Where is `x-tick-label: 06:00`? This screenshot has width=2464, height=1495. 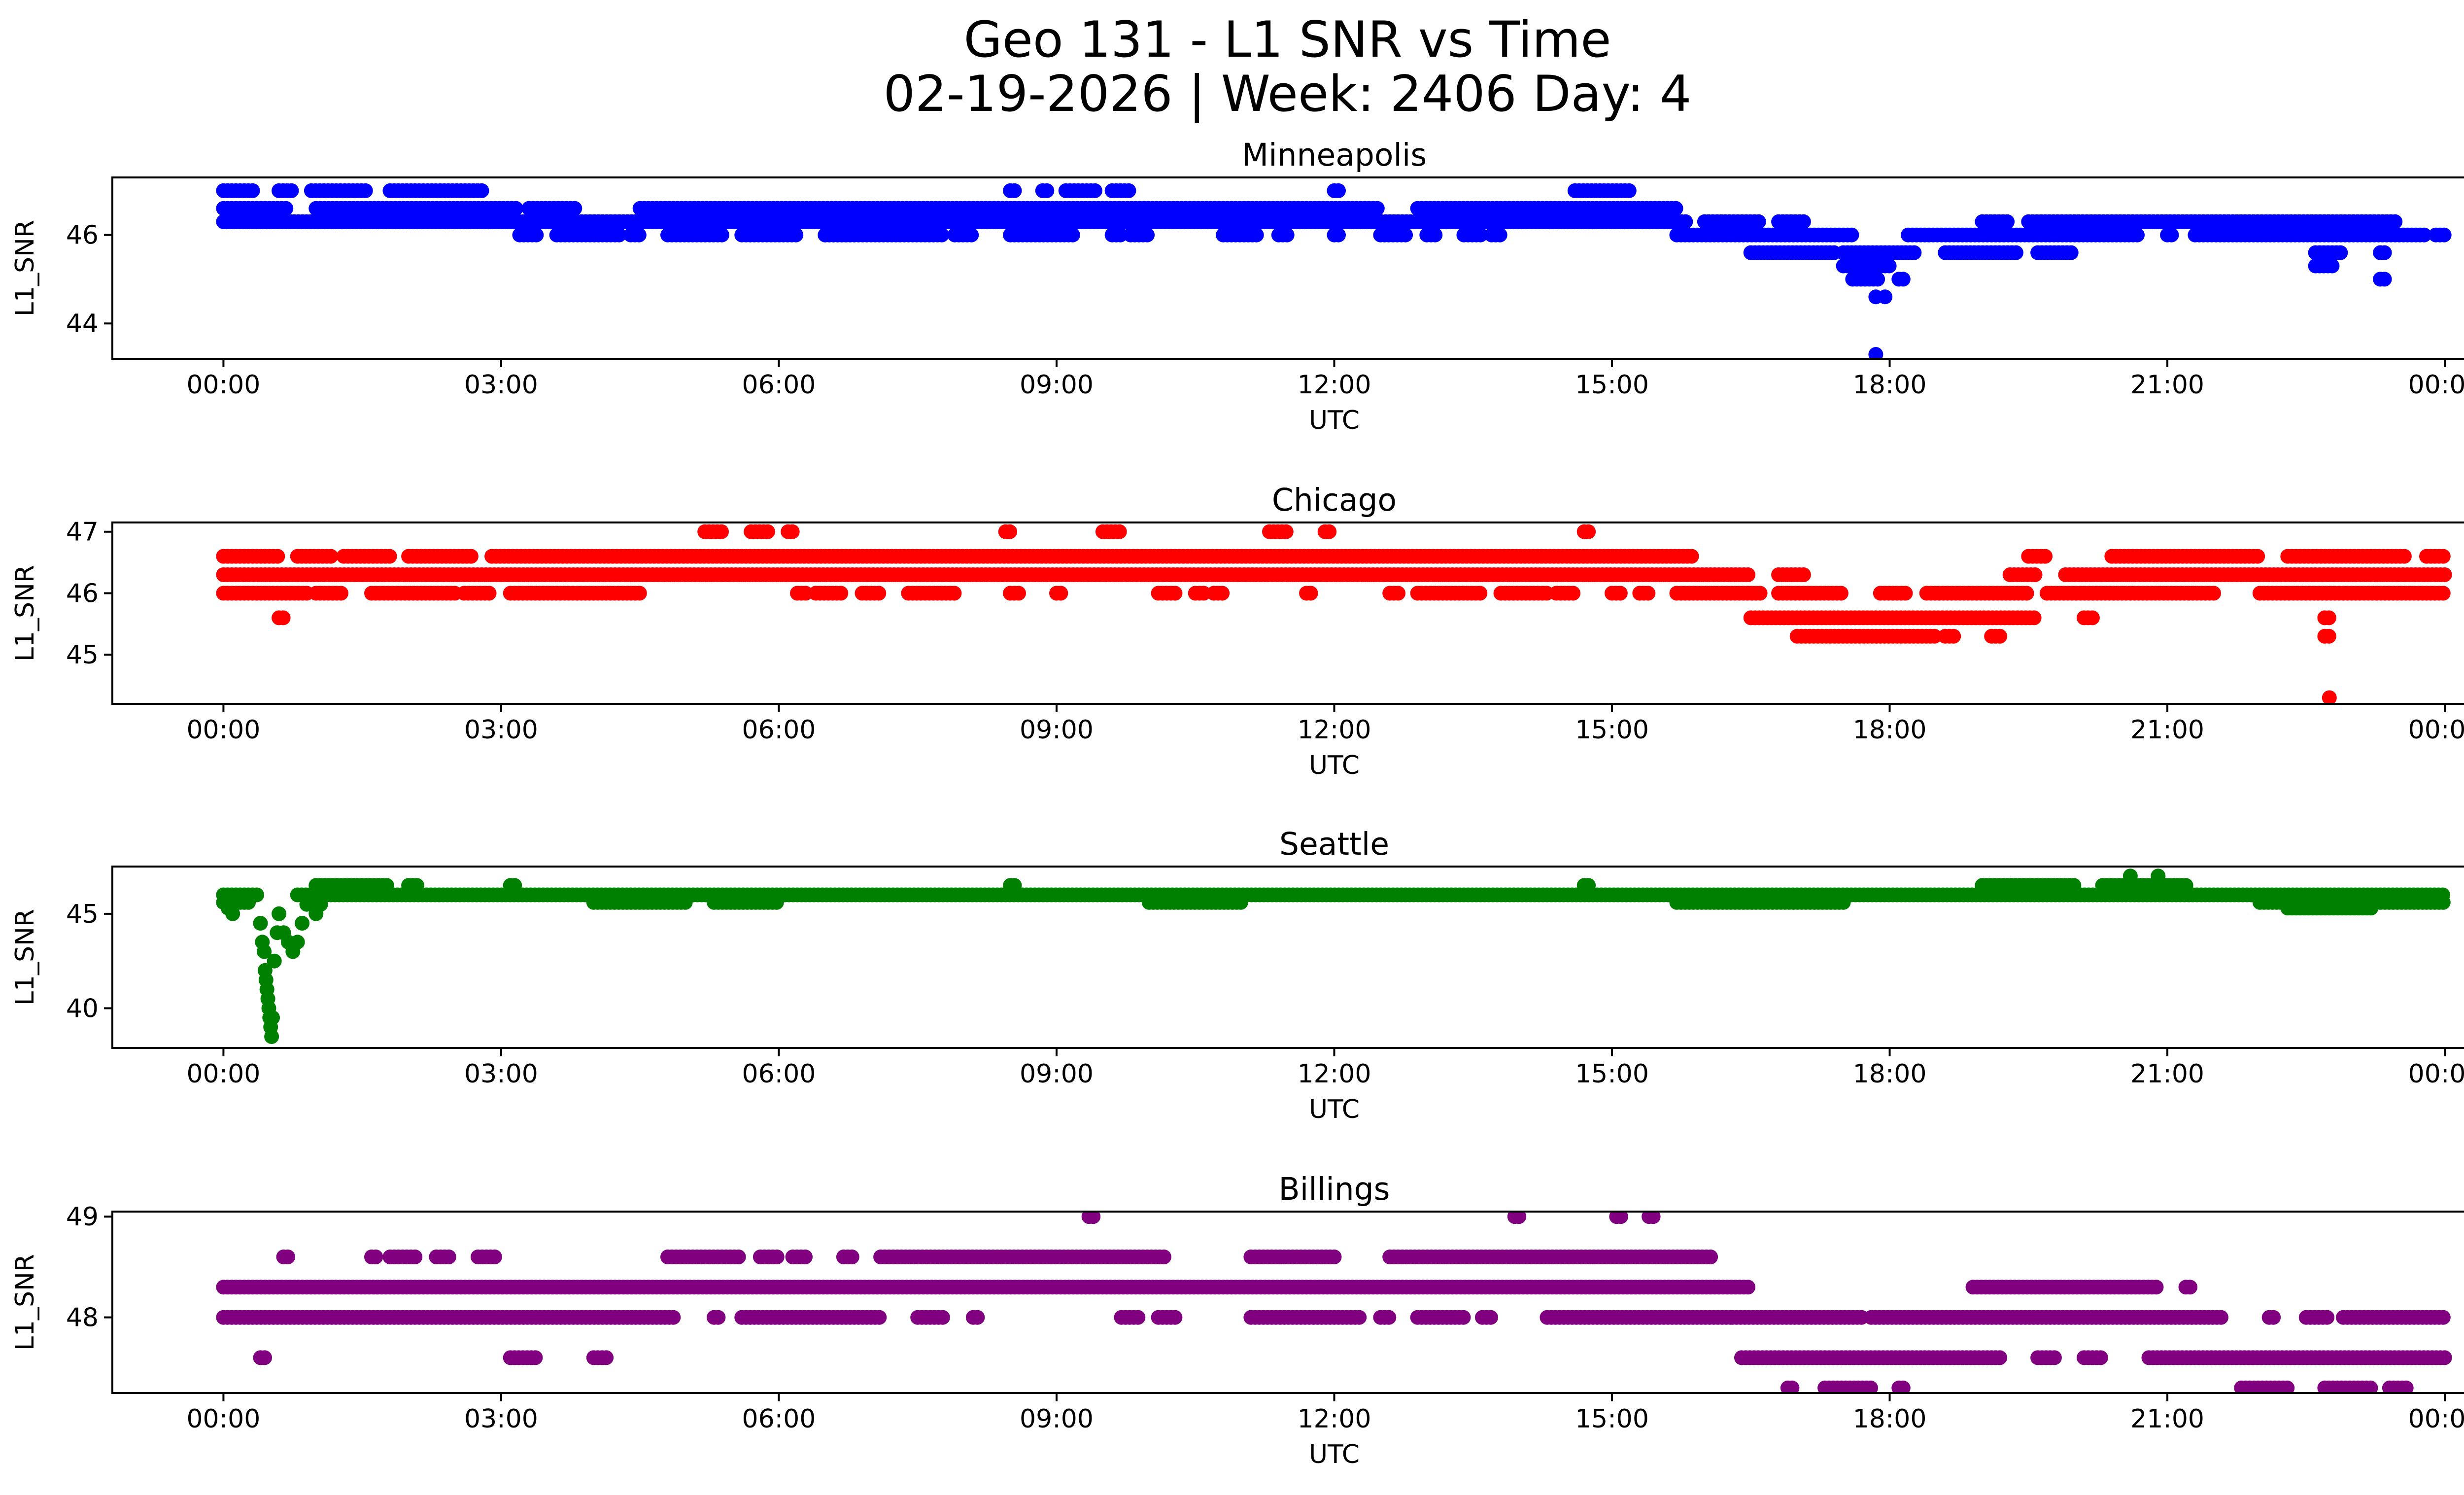 x-tick-label: 06:00 is located at coordinates (779, 1419).